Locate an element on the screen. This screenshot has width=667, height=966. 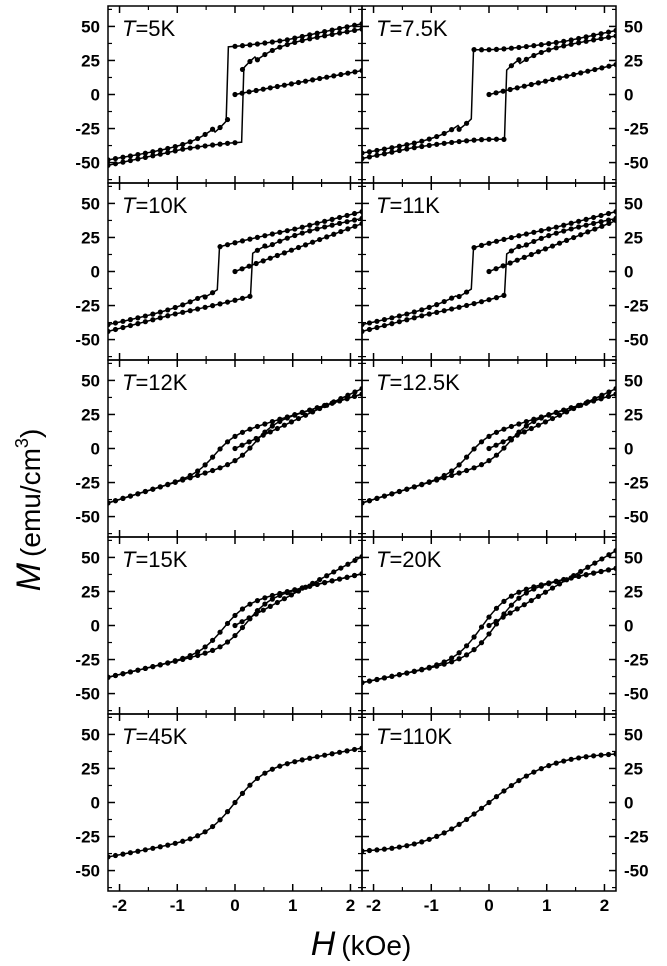
y-axis-unit-power: 3 is located at coordinates (22, 443).